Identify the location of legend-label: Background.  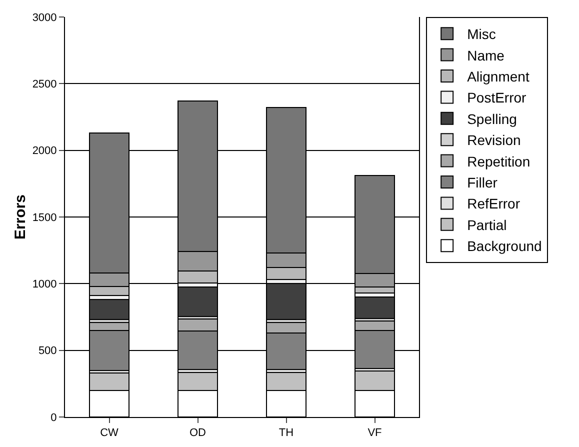
(504, 246).